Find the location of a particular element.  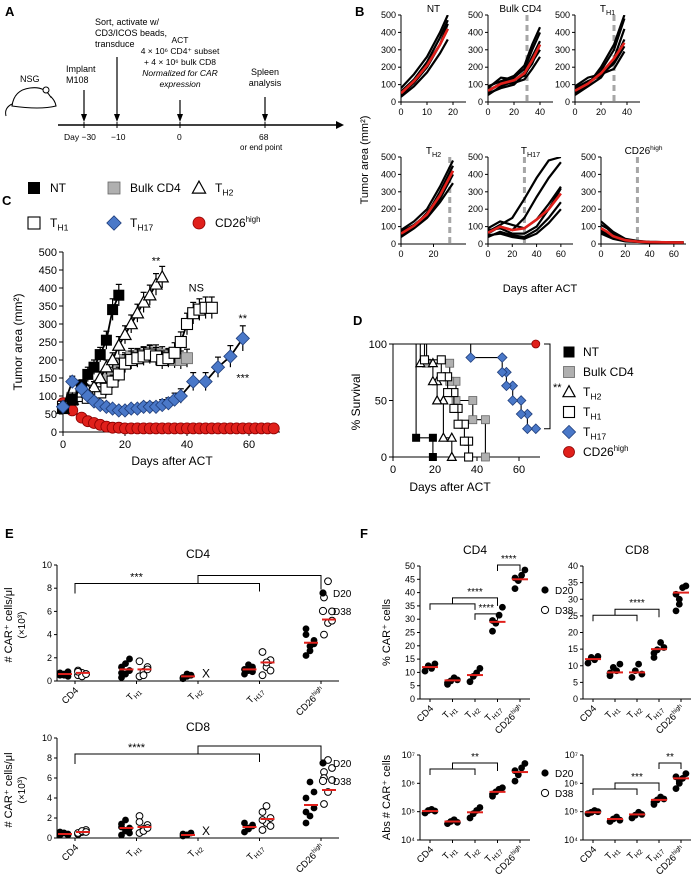

c-y-axis-label: Tumor area (mm²) is located at coordinates (18, 342).